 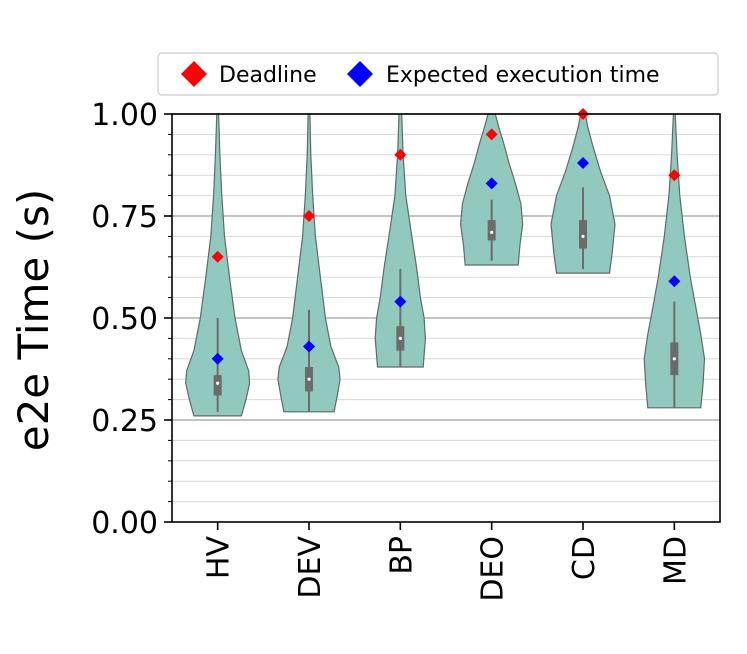 I want to click on legend: Deadline Expected execution time, so click(x=438, y=74).